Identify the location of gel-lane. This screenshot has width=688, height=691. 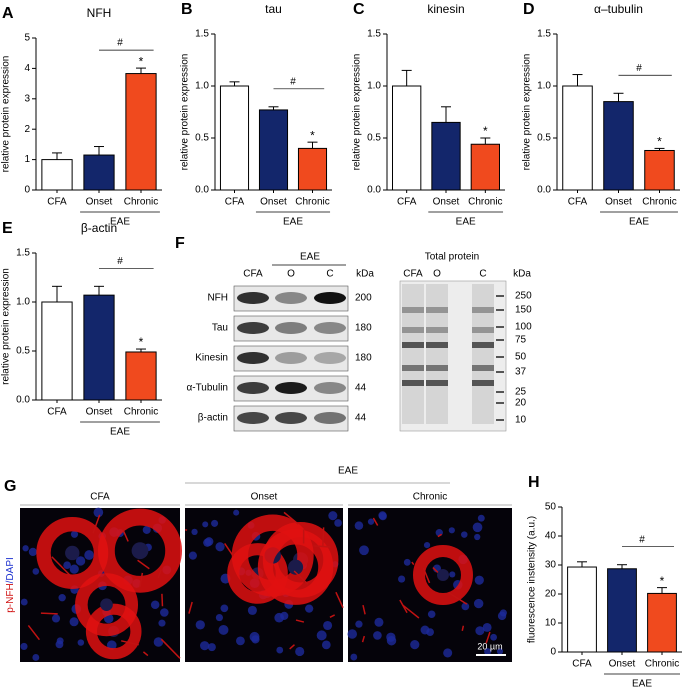
(413, 354).